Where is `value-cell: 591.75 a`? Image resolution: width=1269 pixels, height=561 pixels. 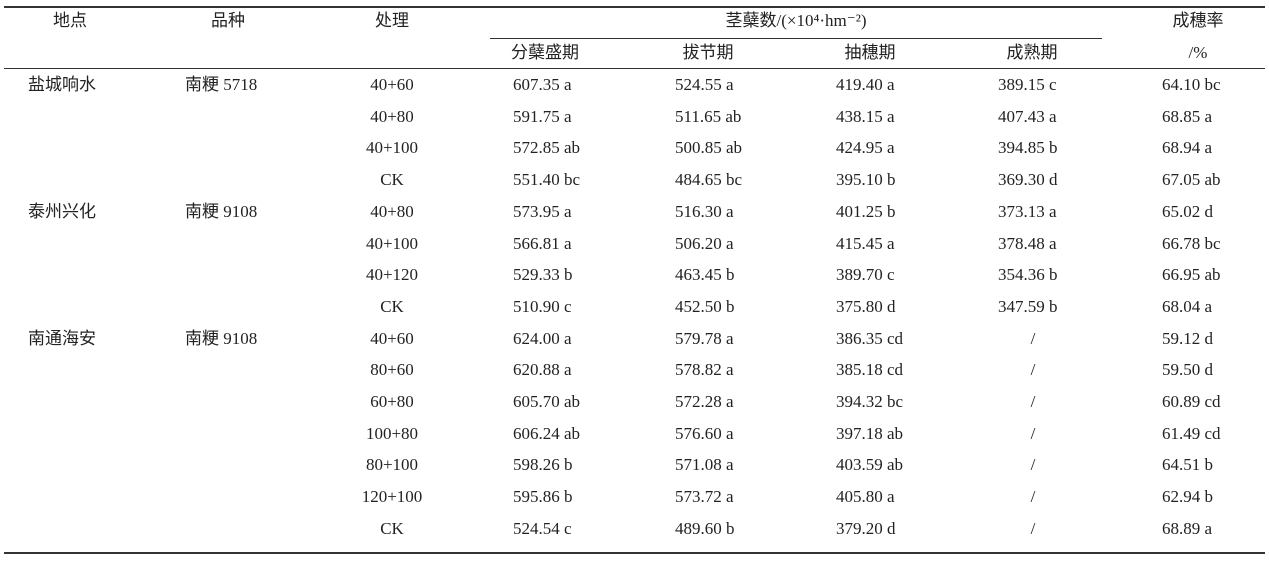 value-cell: 591.75 a is located at coordinates (542, 116).